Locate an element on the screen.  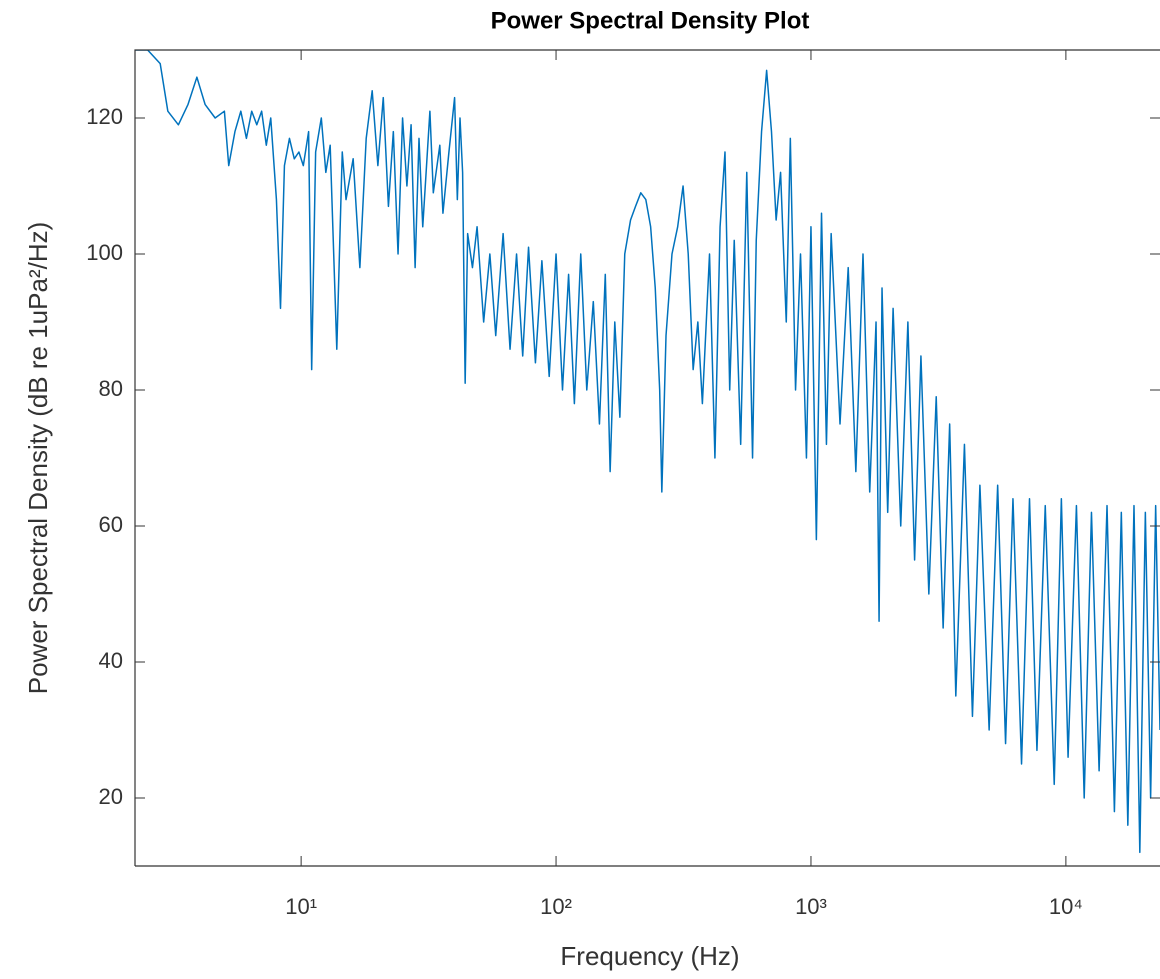
x-tick-label: 10¹ is located at coordinates (301, 906).